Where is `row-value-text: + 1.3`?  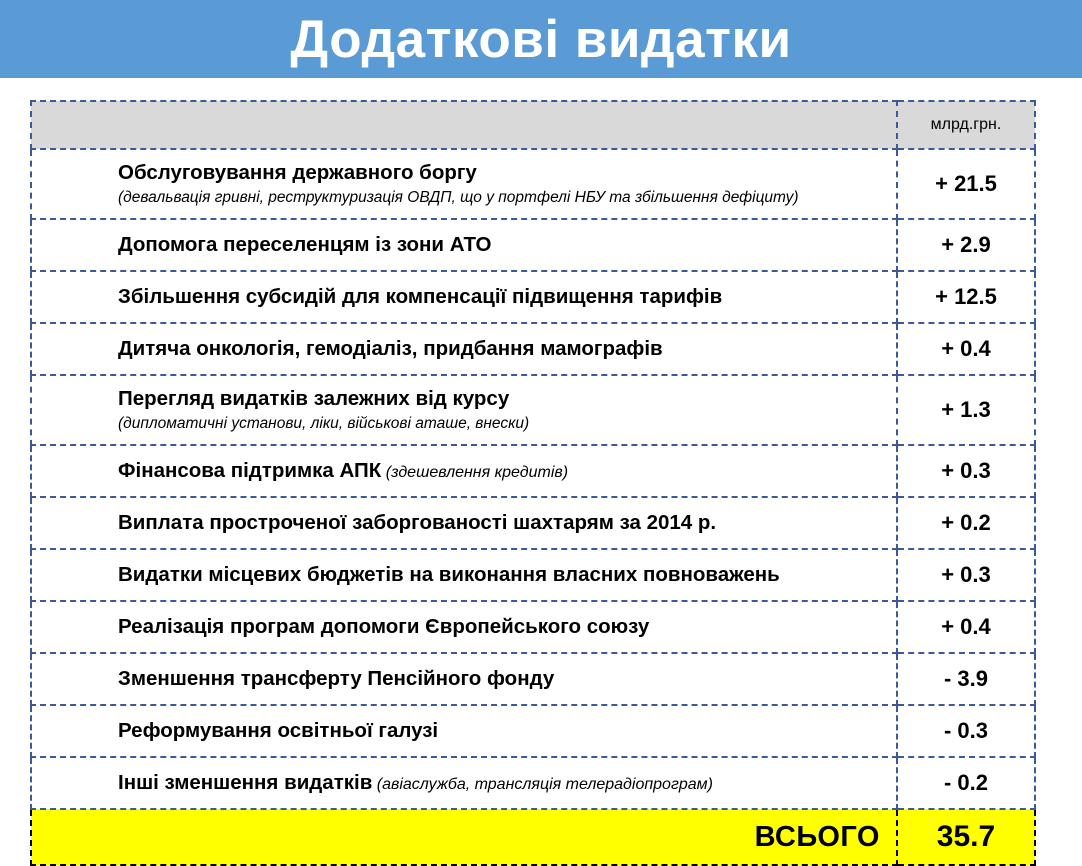 row-value-text: + 1.3 is located at coordinates (966, 409).